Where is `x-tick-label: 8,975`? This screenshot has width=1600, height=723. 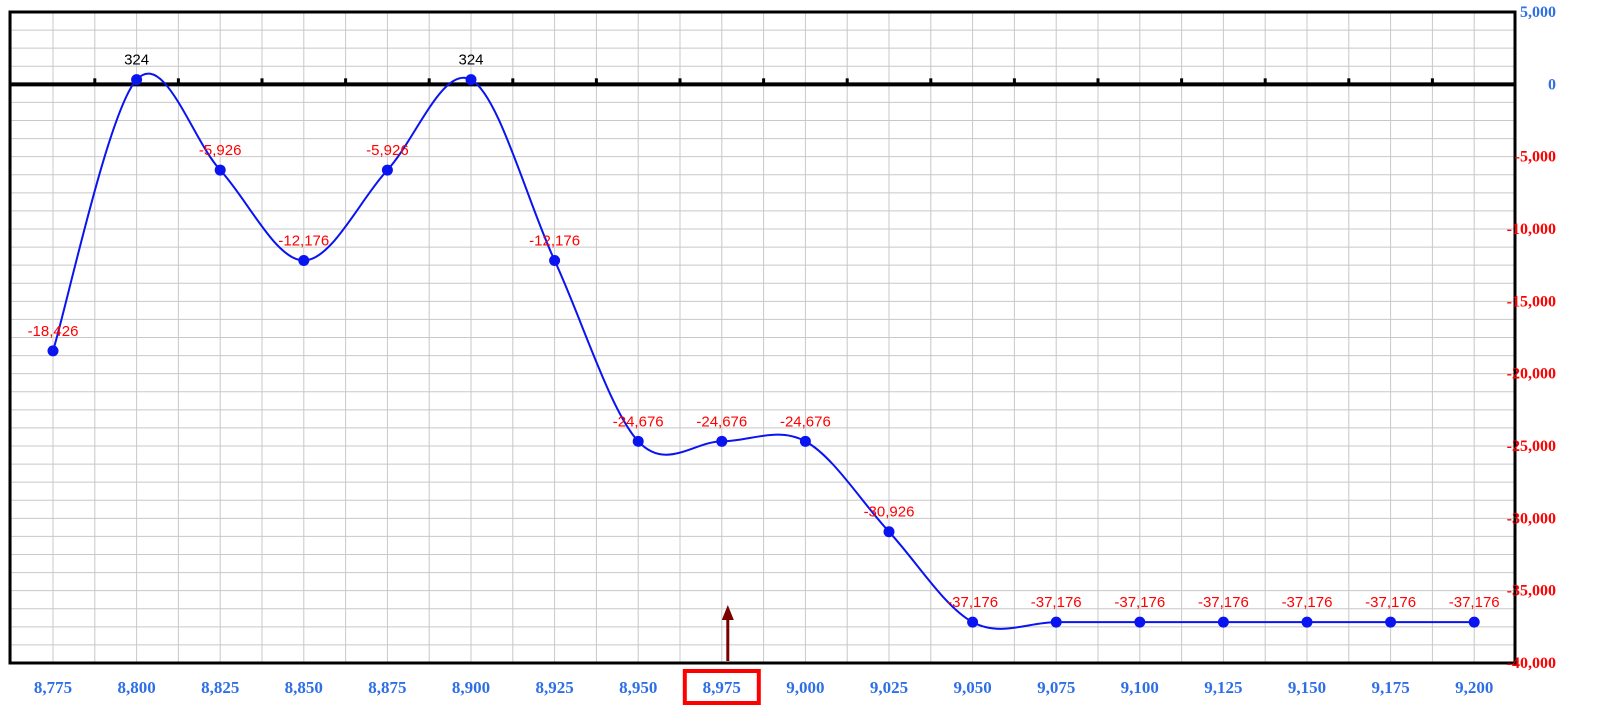 x-tick-label: 8,975 is located at coordinates (722, 687).